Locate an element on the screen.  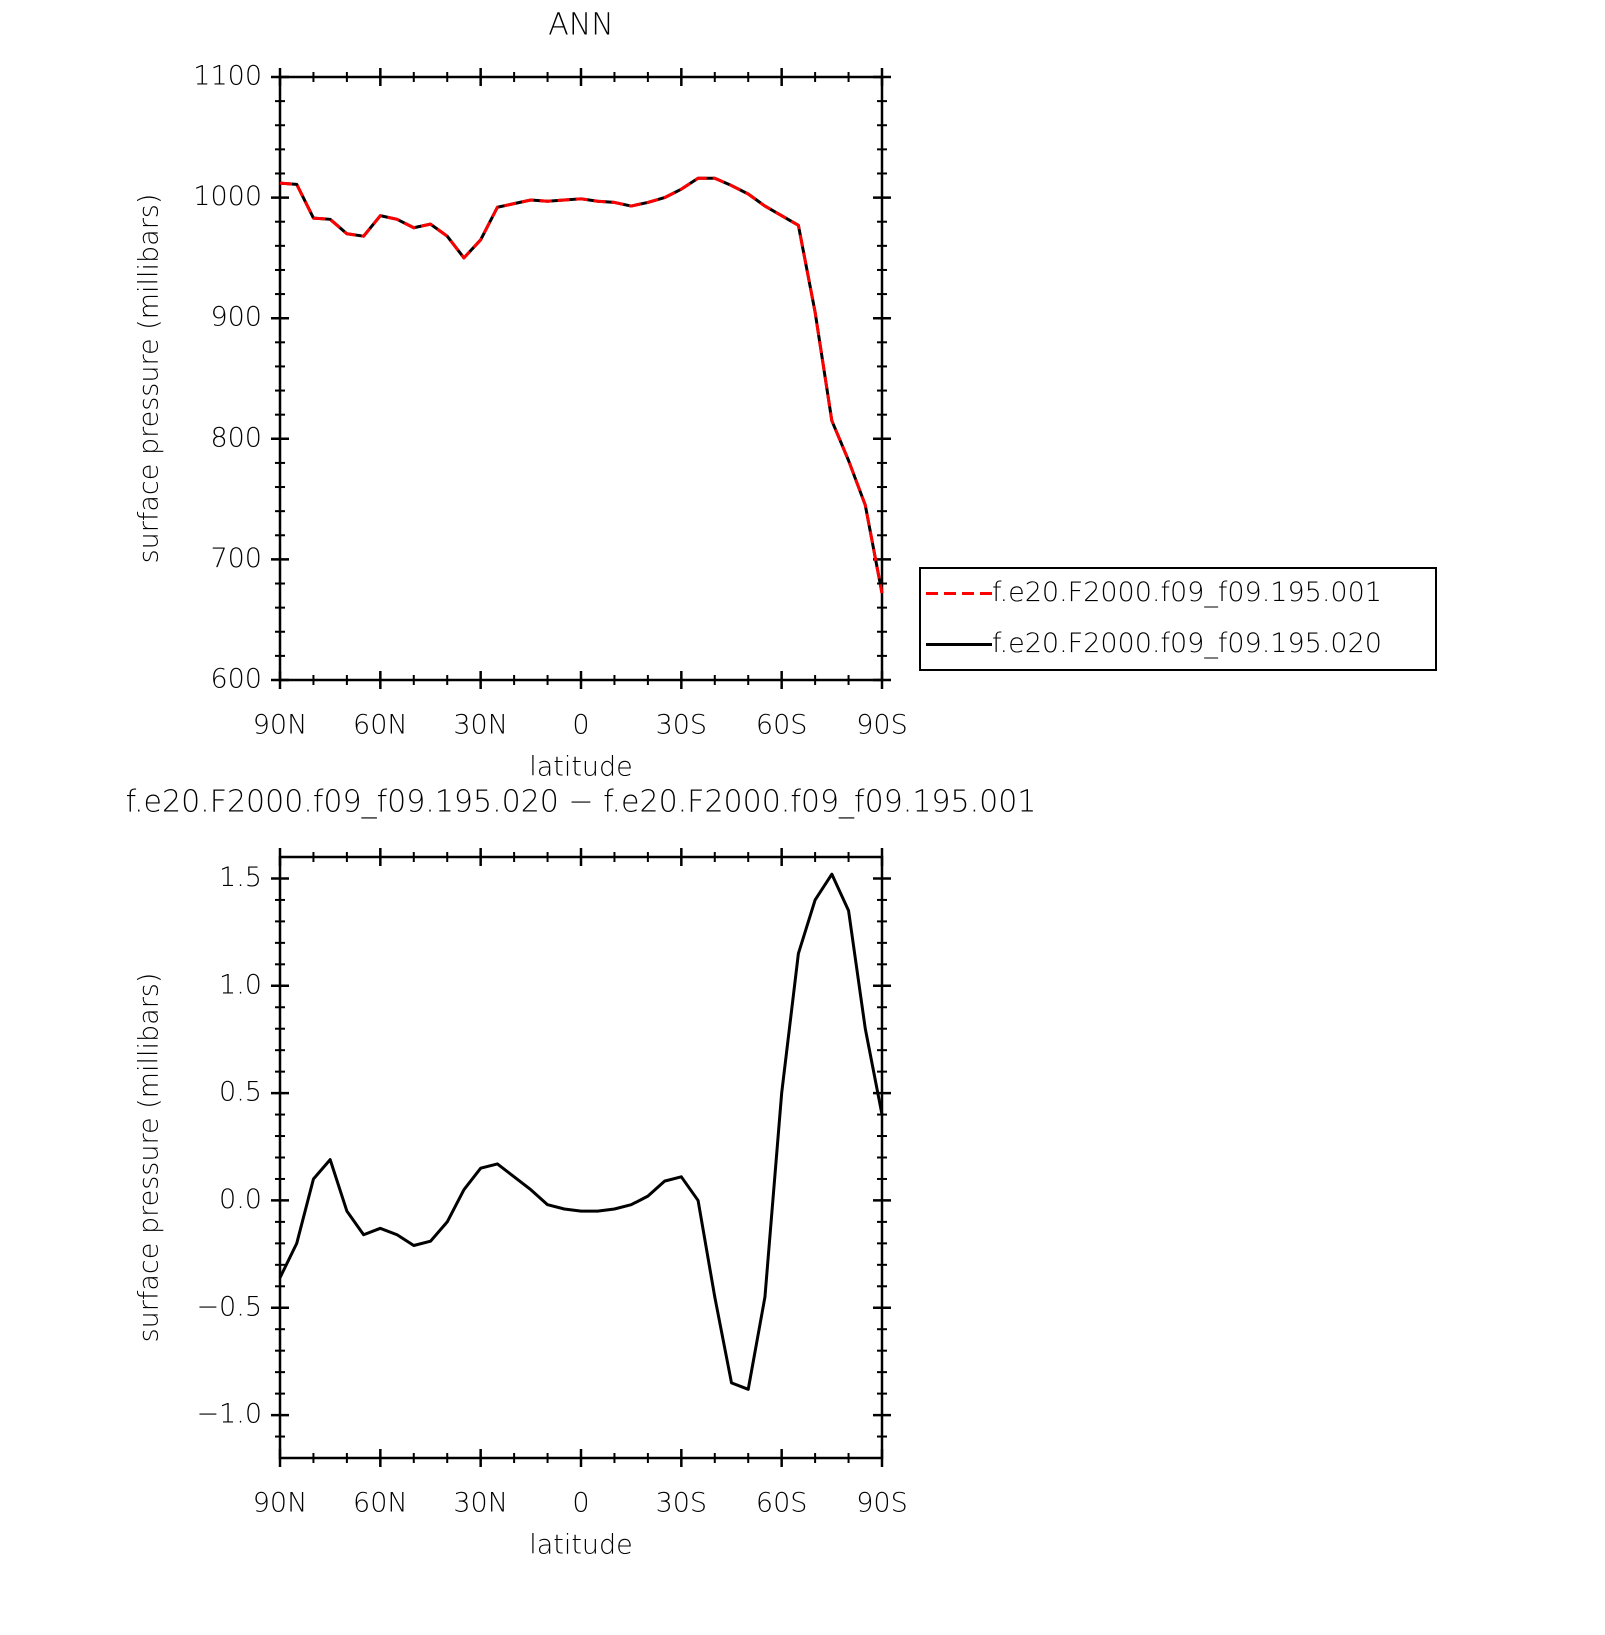
y-tick-label: 700 is located at coordinates (236, 558).